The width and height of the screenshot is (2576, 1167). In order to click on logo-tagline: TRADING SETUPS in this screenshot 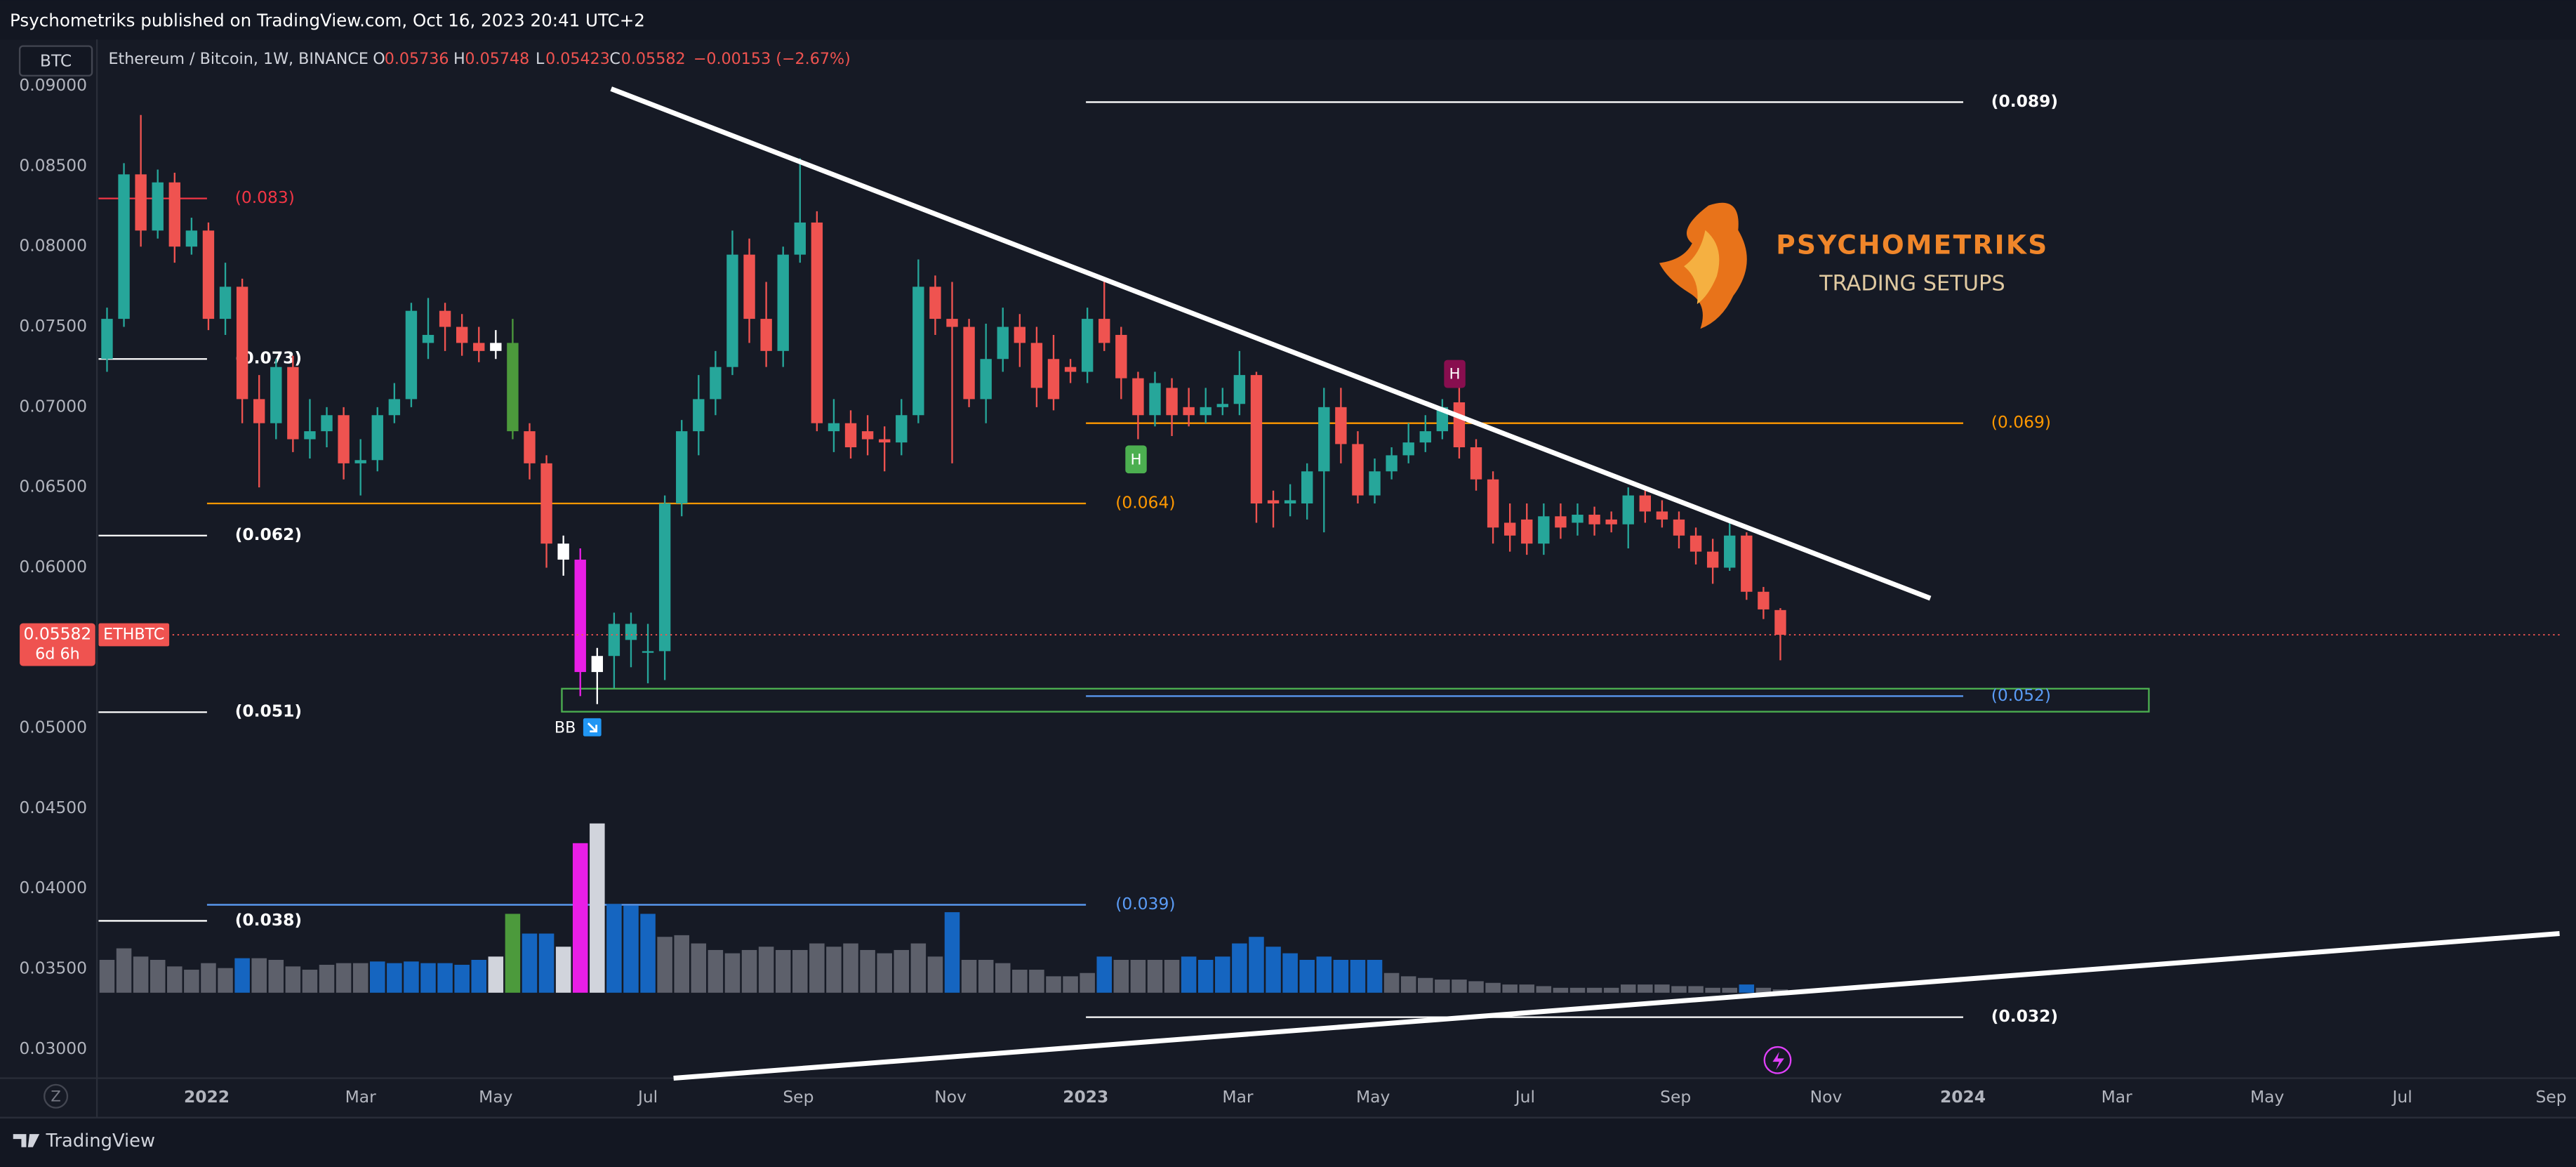, I will do `click(1912, 284)`.